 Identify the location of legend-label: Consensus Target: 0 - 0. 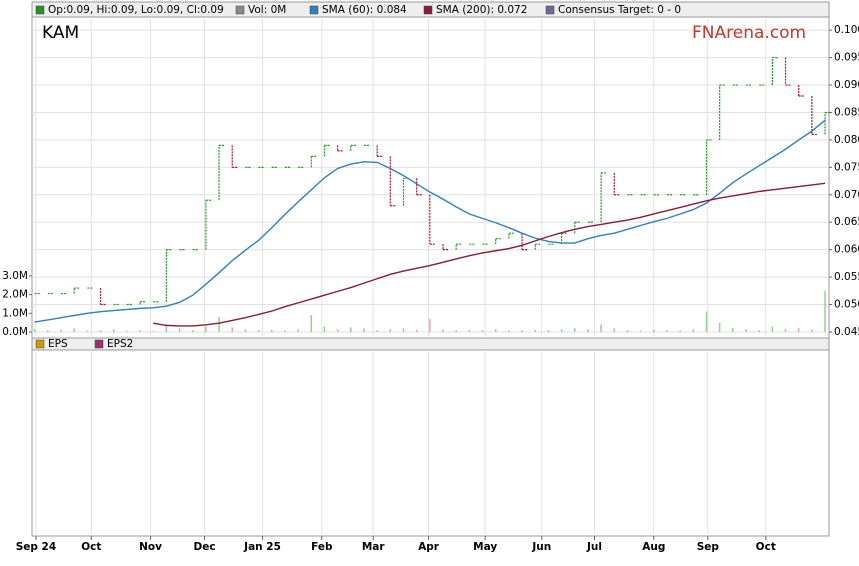
(619, 10).